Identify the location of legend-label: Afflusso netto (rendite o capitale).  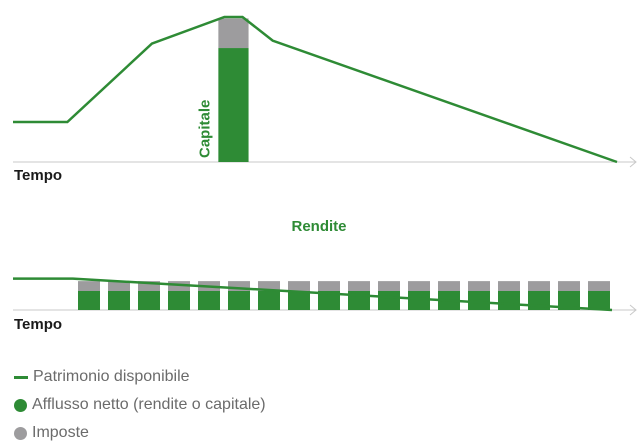
(149, 404).